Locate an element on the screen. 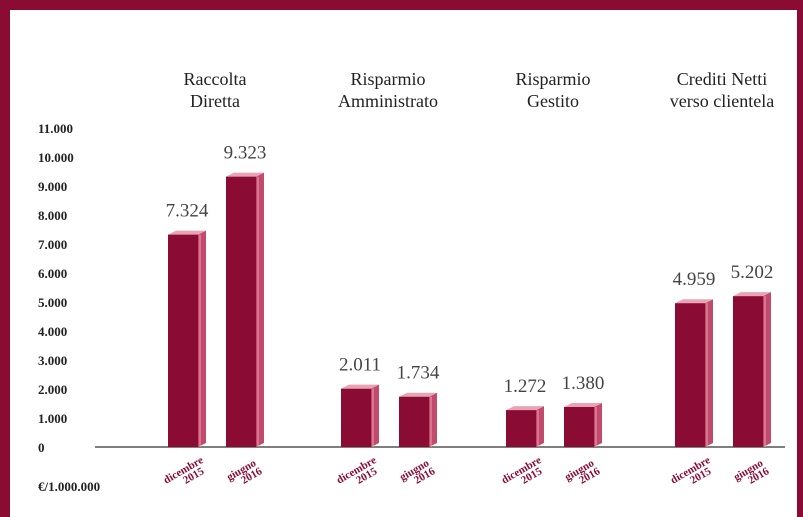 The height and width of the screenshot is (517, 803). y-tick-label: 1.000 is located at coordinates (52, 418).